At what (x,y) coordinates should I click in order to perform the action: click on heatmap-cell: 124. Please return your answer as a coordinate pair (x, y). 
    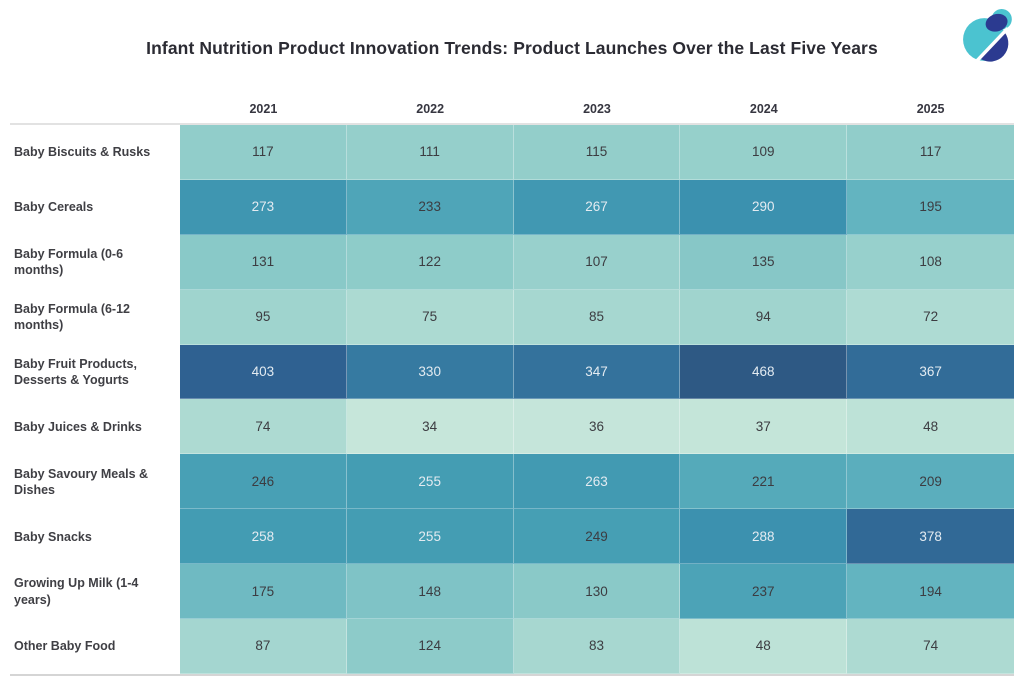
    Looking at the image, I should click on (430, 646).